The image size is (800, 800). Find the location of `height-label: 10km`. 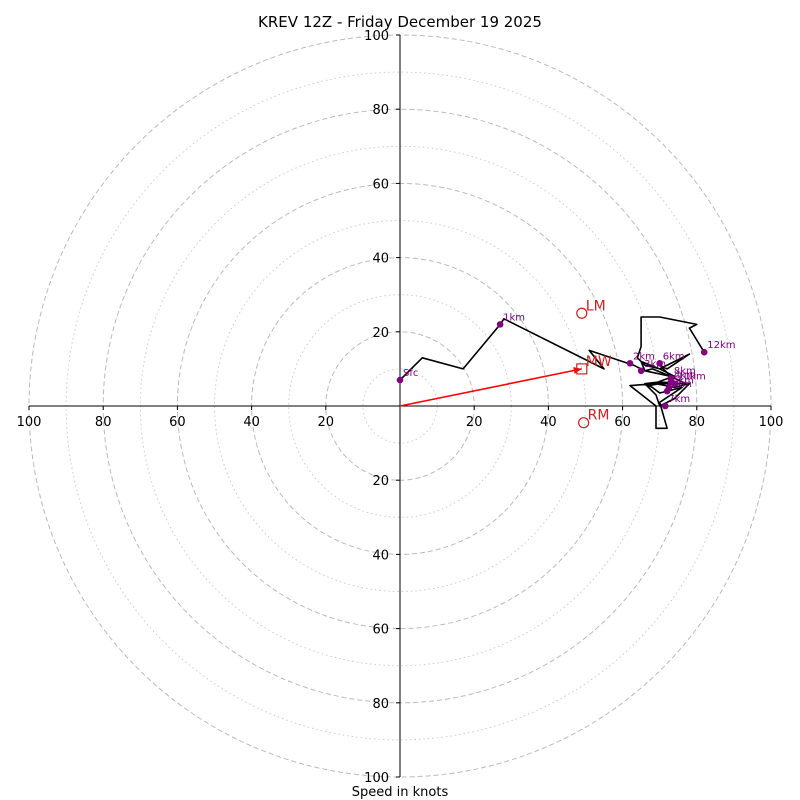

height-label: 10km is located at coordinates (692, 377).